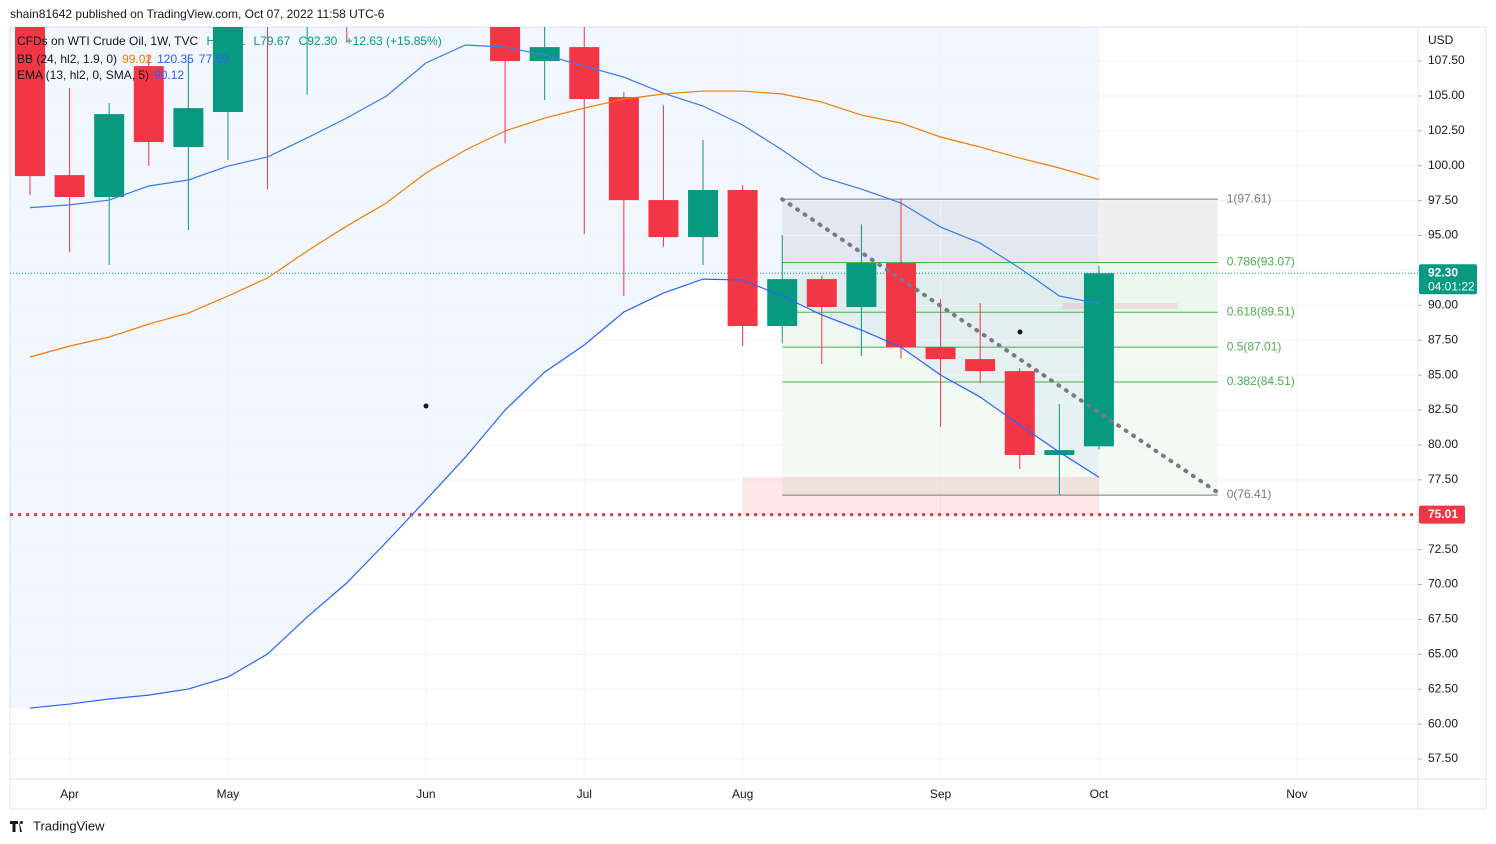 Image resolution: width=1496 pixels, height=844 pixels. I want to click on y-tick-label: 107.50, so click(1446, 60).